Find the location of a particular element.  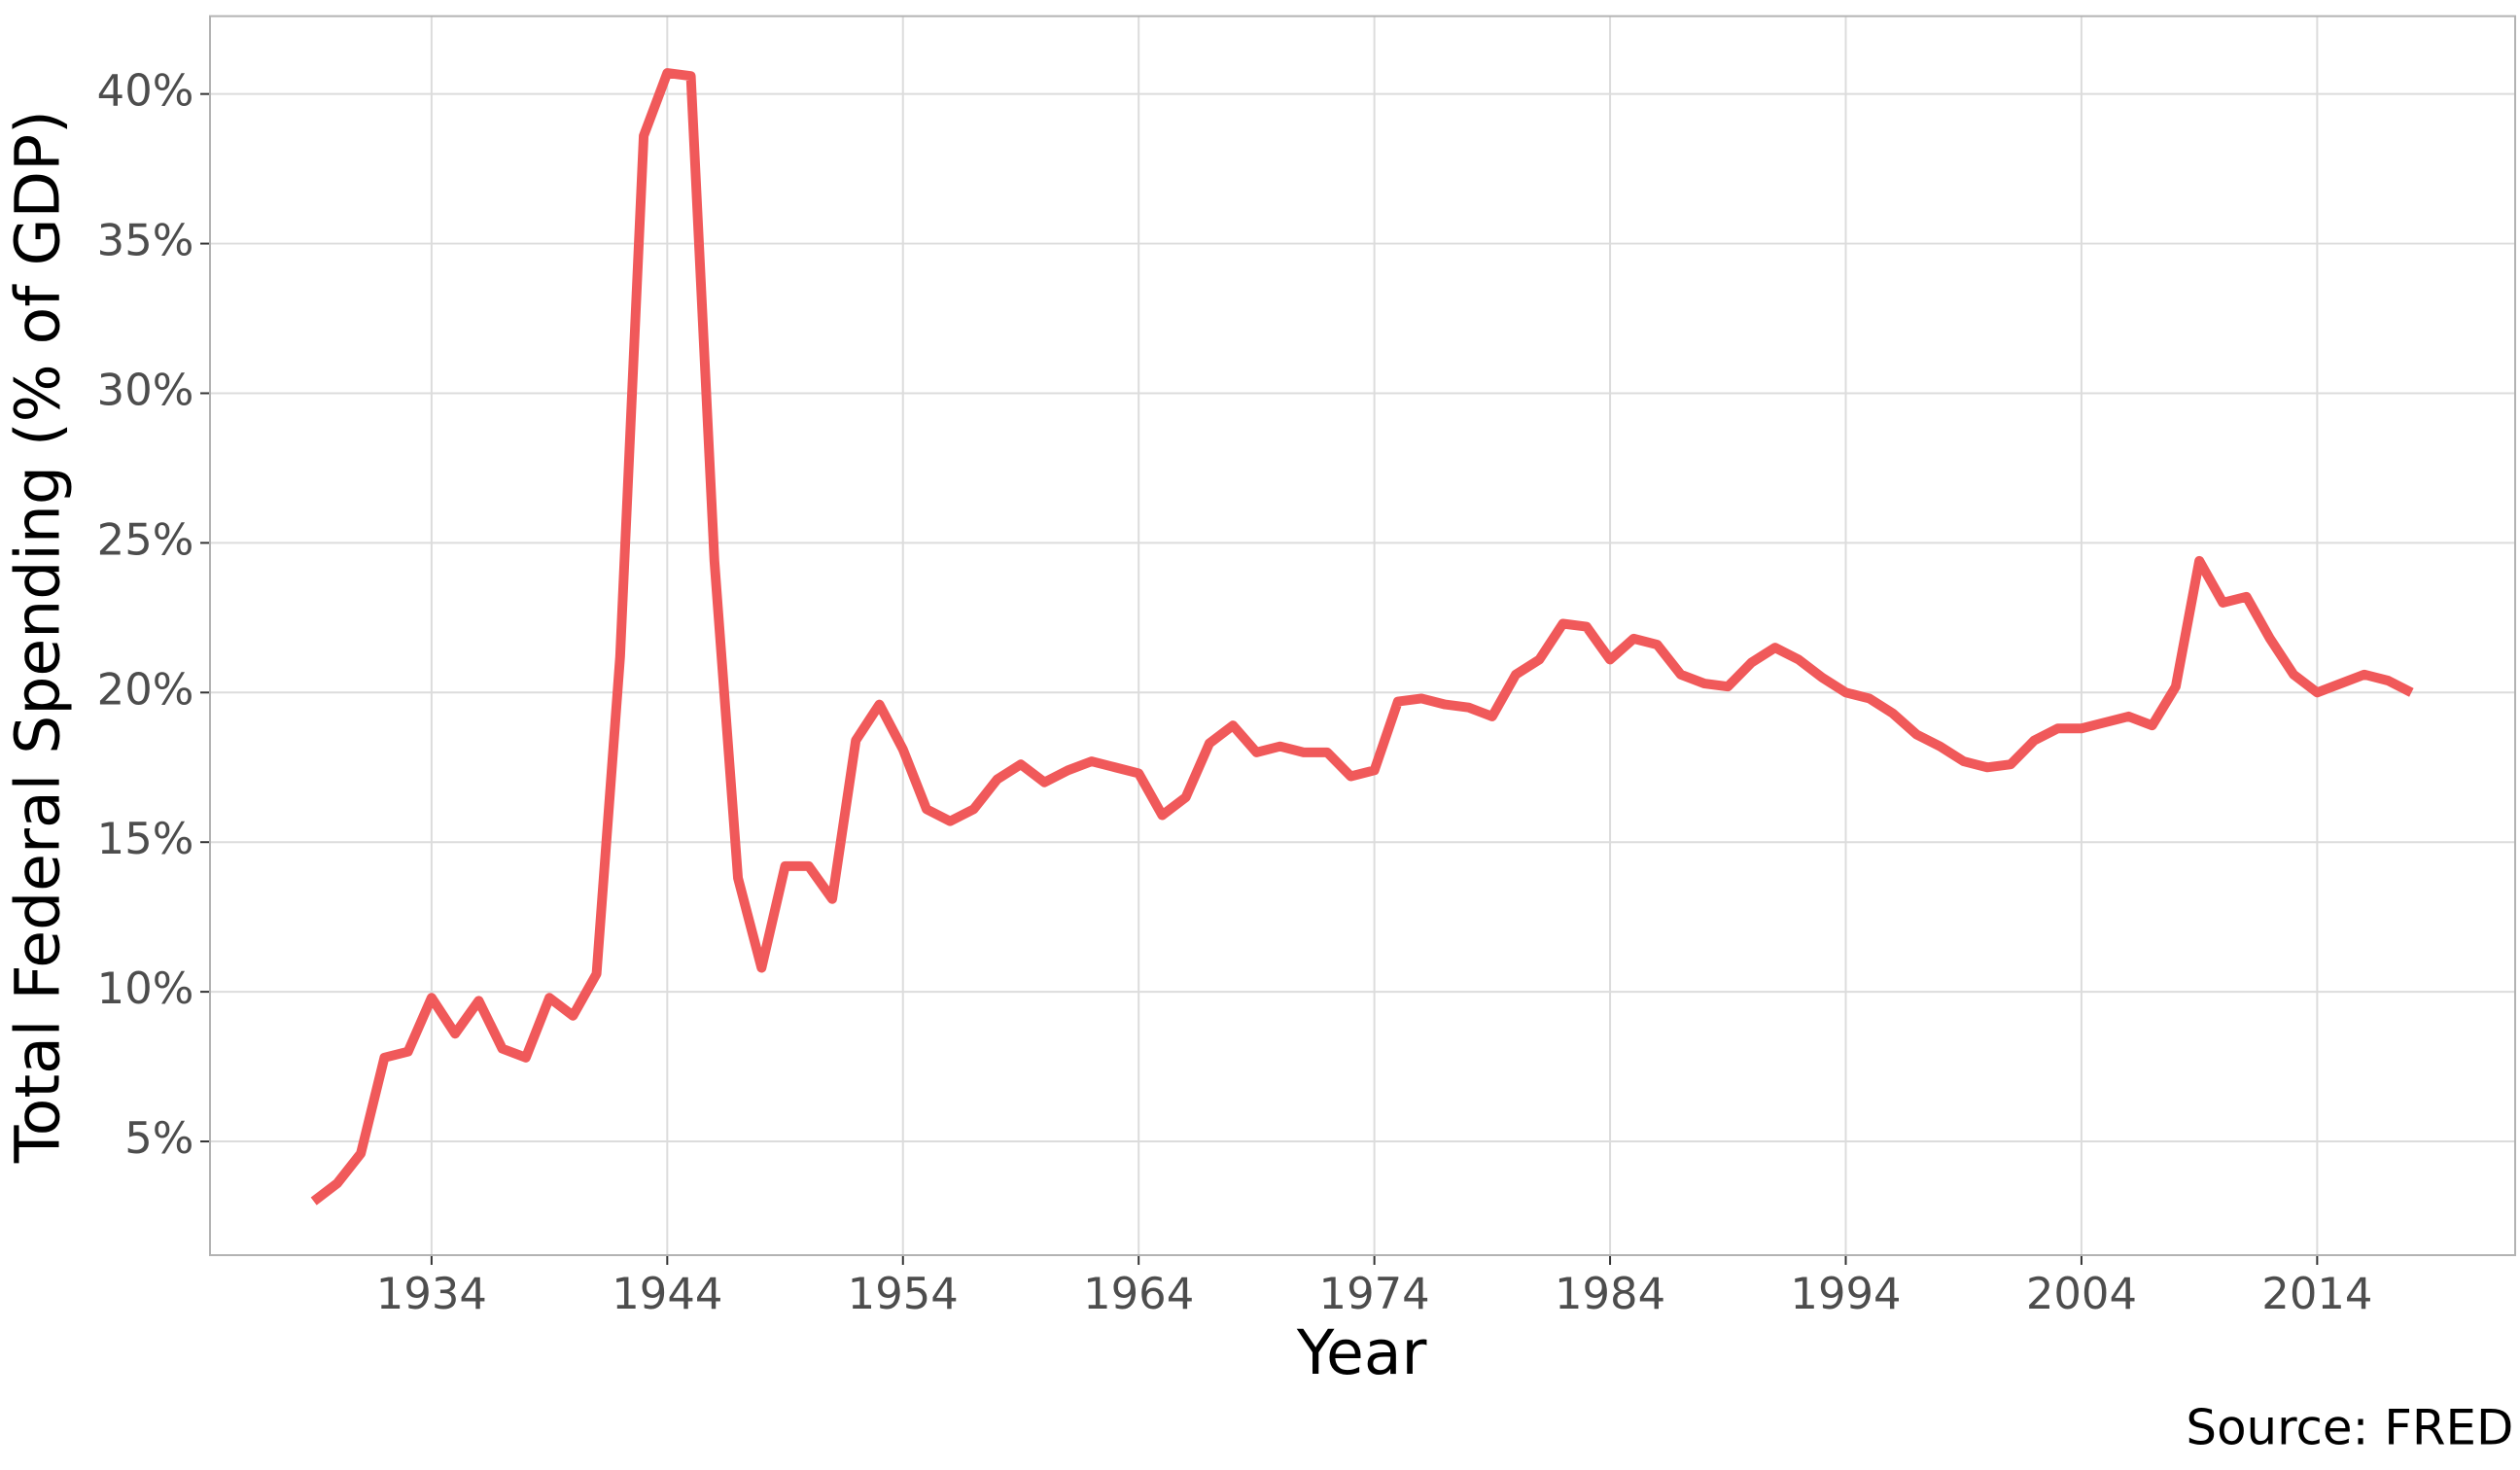

x-tick-label: 1974 is located at coordinates (1374, 1293).